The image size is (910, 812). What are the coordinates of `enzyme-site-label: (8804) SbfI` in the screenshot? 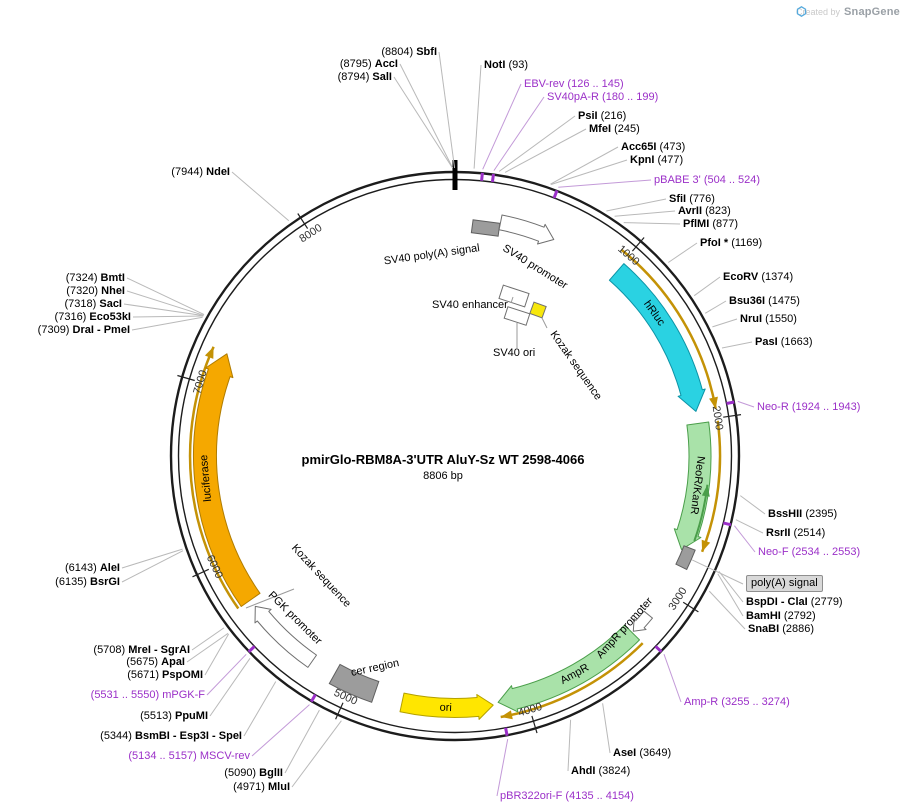 It's located at (409, 52).